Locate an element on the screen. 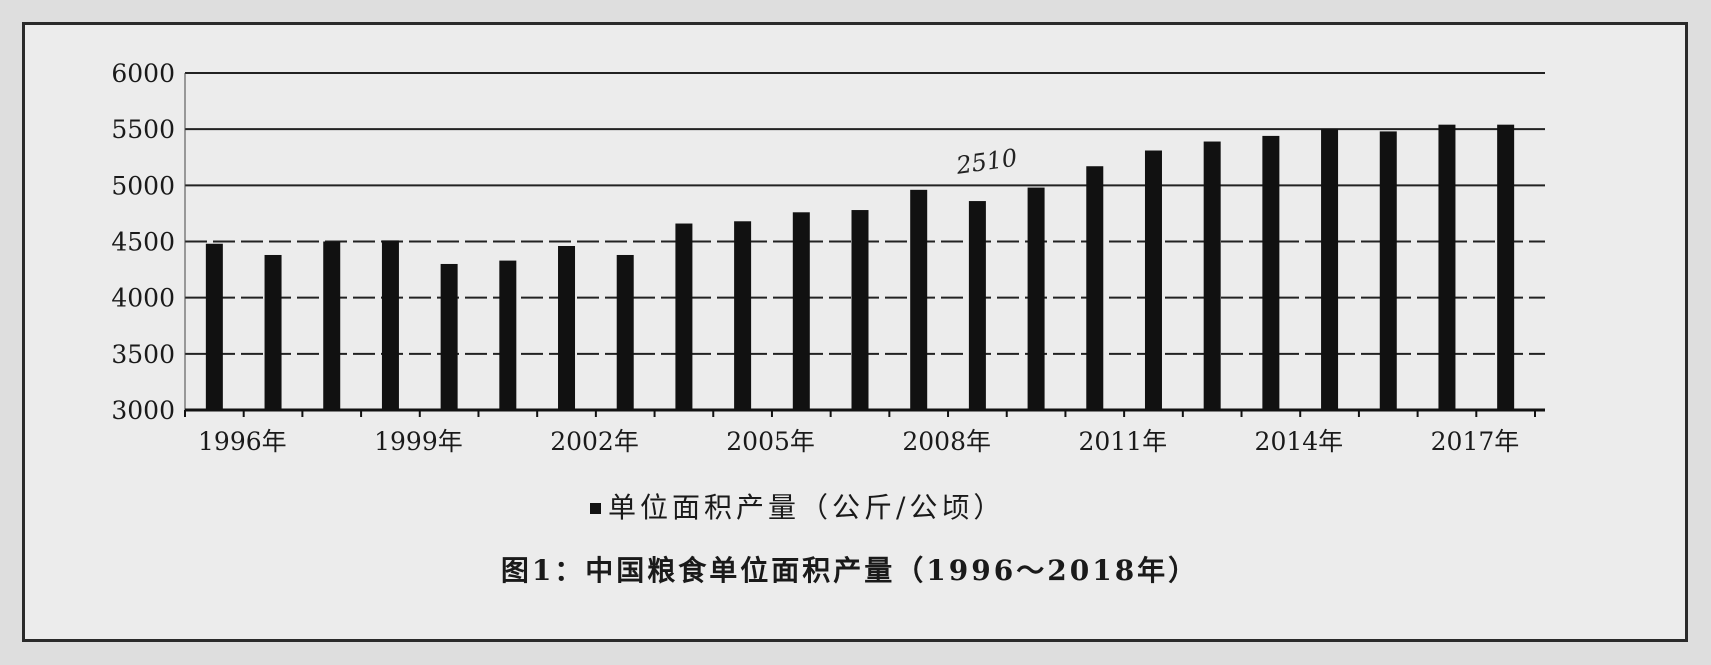  bar-2013年 is located at coordinates (1212, 276).